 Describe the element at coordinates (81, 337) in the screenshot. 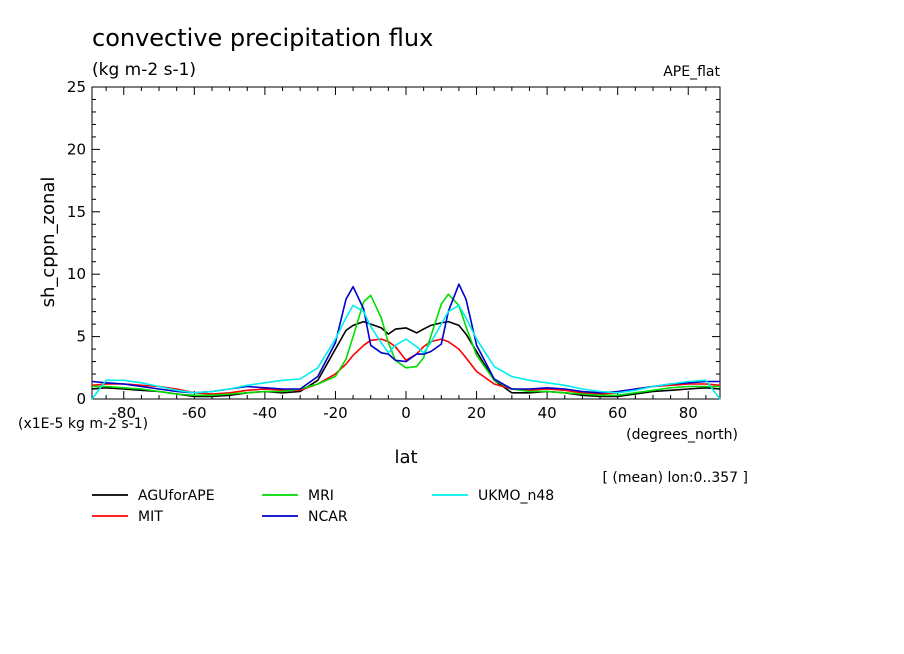

I see `y-tick-label: 5` at that location.